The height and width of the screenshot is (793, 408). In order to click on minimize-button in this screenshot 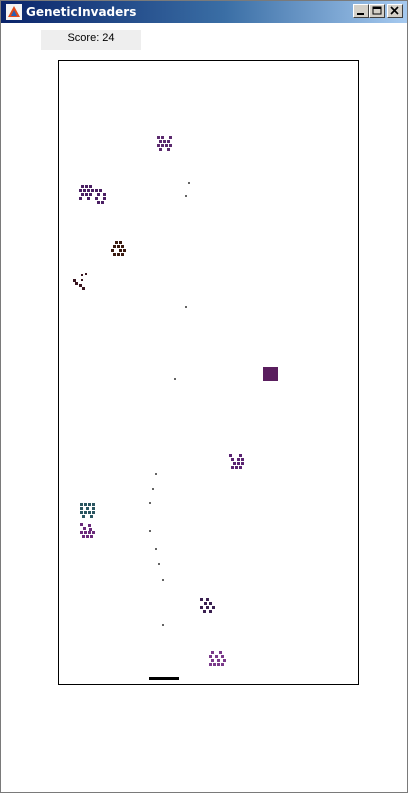, I will do `click(361, 11)`.